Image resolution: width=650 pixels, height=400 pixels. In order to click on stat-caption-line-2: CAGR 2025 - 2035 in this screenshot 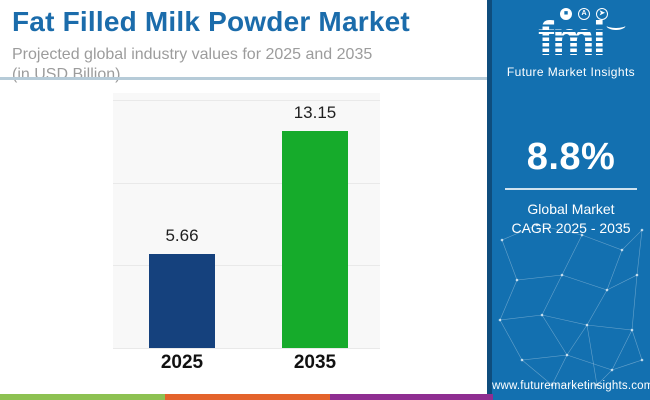, I will do `click(571, 228)`.